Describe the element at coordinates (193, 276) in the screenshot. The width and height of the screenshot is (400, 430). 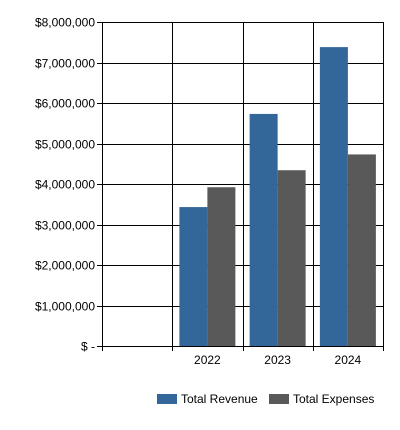
I see `bar-total-revenue-2022` at that location.